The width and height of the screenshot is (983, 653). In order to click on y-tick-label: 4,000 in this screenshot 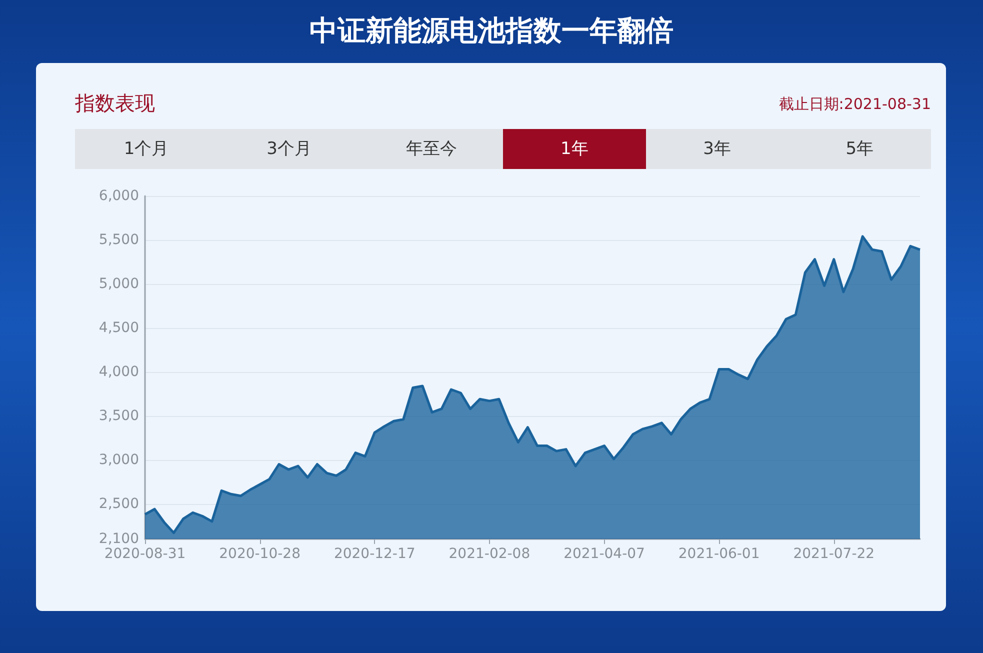, I will do `click(118, 372)`.